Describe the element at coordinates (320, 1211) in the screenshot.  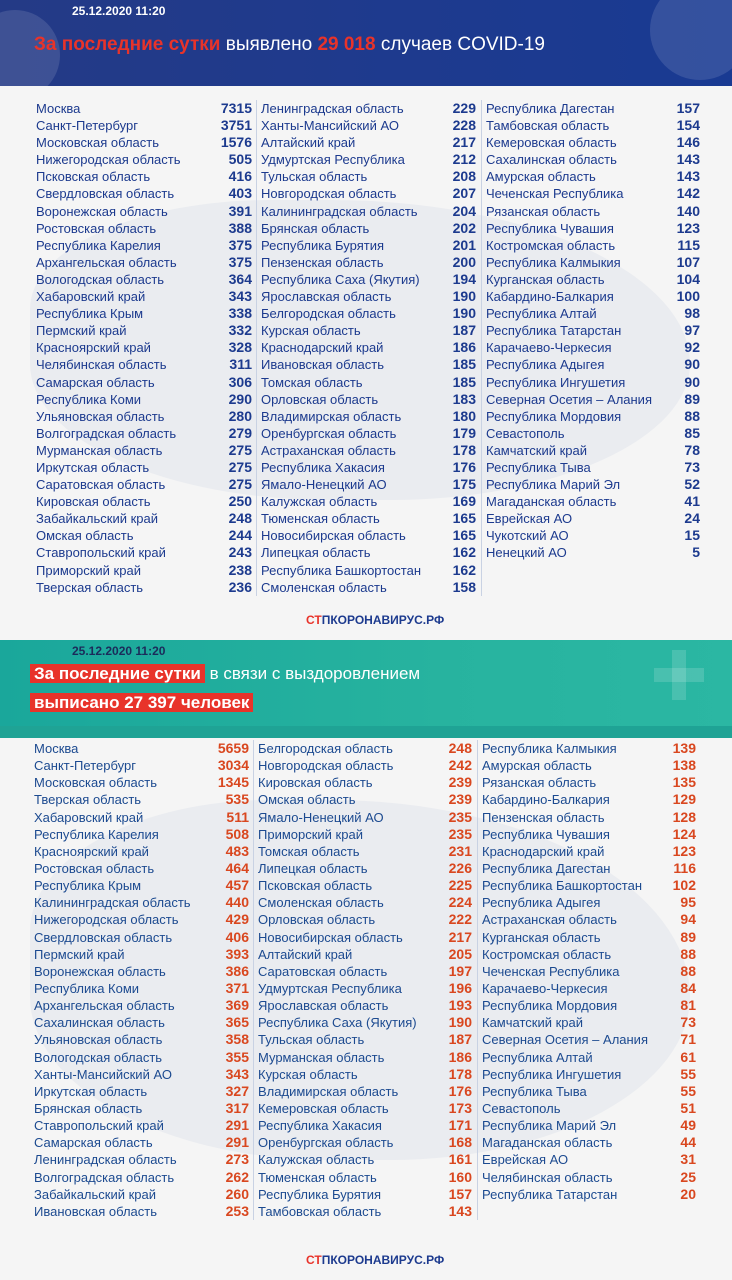
I see `region-name: Тамбовская область` at that location.